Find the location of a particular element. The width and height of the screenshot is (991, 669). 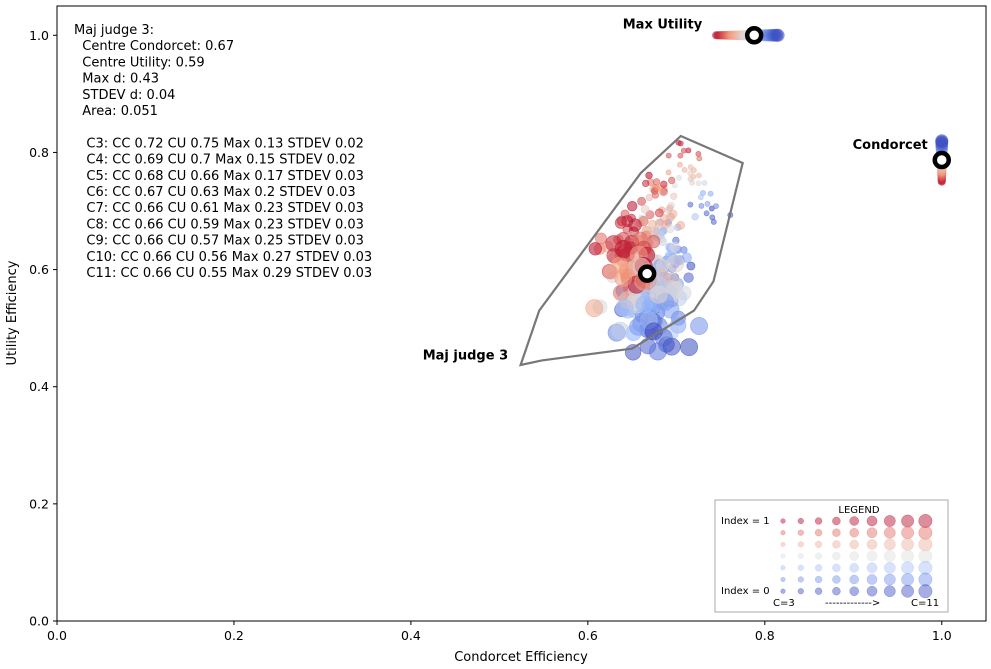

legend-title: LEGEND is located at coordinates (858, 510).